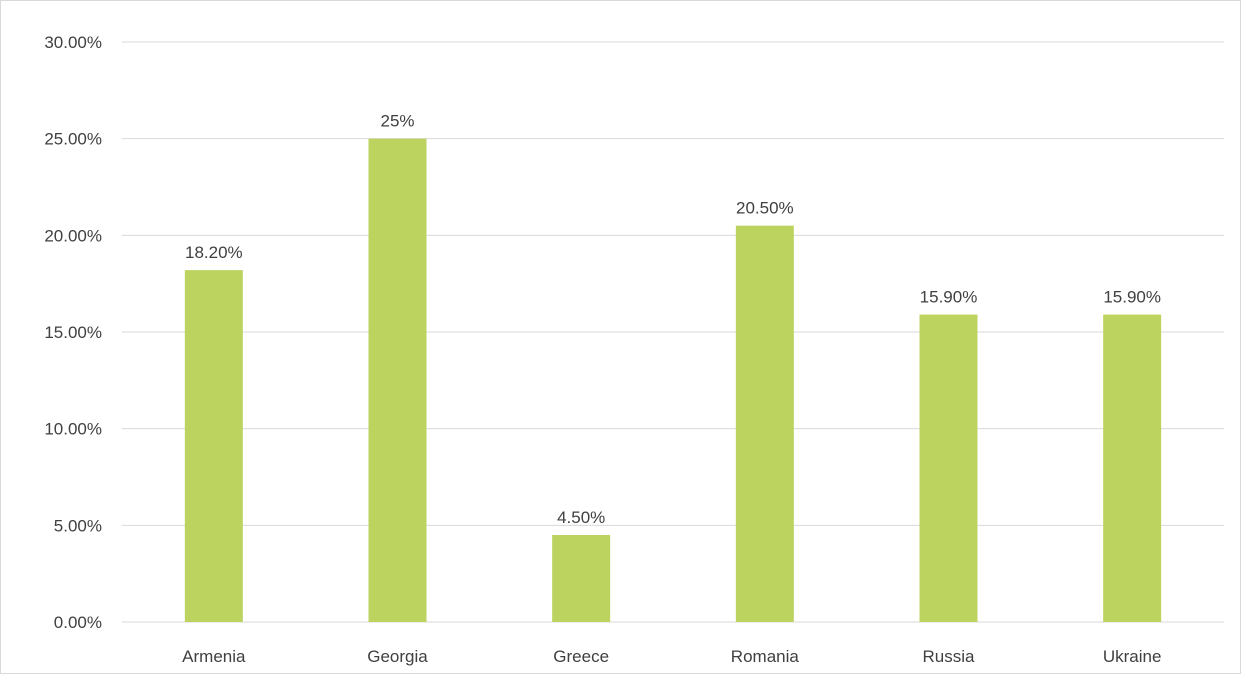 This screenshot has height=674, width=1241. I want to click on data-label-armenia: 18.20%, so click(214, 252).